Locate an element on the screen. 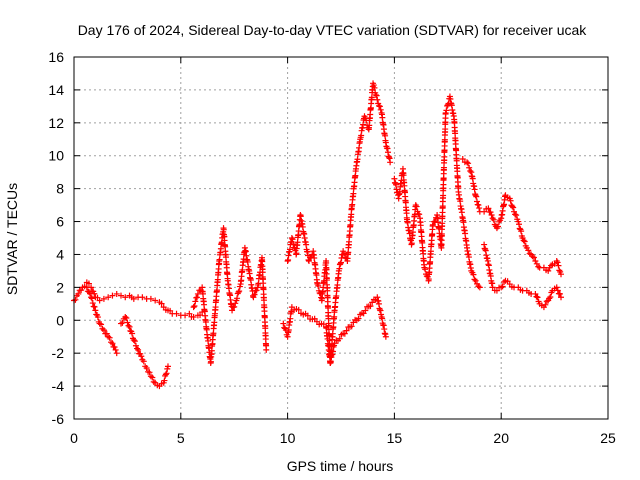  x-tick-label: 0 is located at coordinates (74, 438).